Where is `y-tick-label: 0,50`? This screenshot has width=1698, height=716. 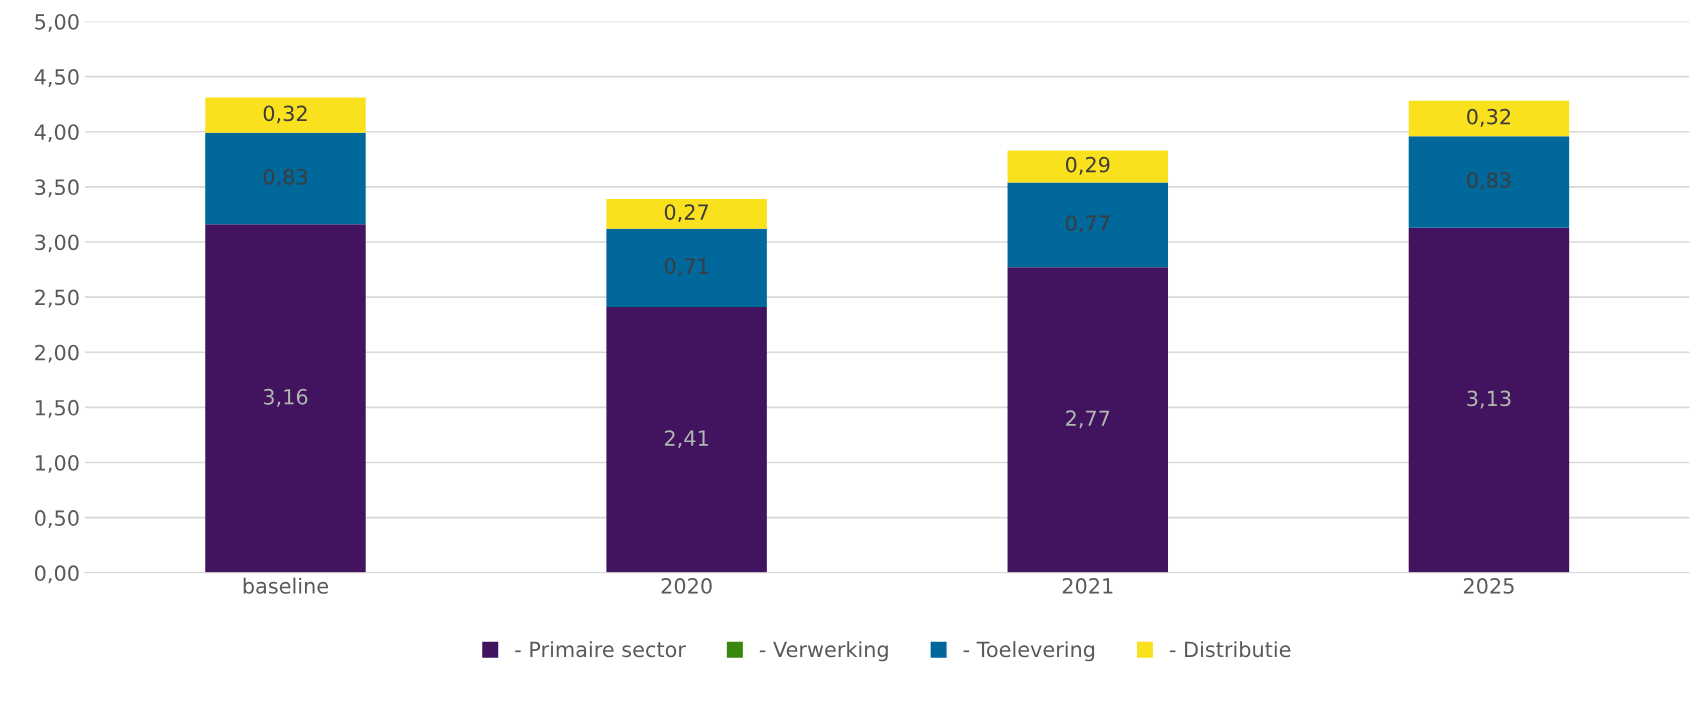 y-tick-label: 0,50 is located at coordinates (57, 519).